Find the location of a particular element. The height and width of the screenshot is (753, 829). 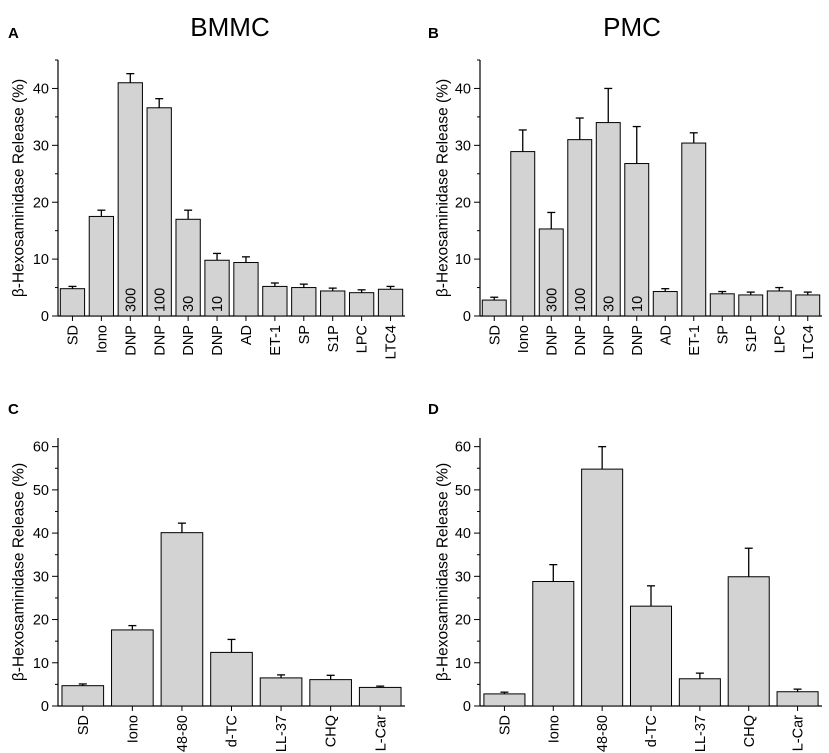

panel-b-bar-label-6: 10 is located at coordinates (638, 304).